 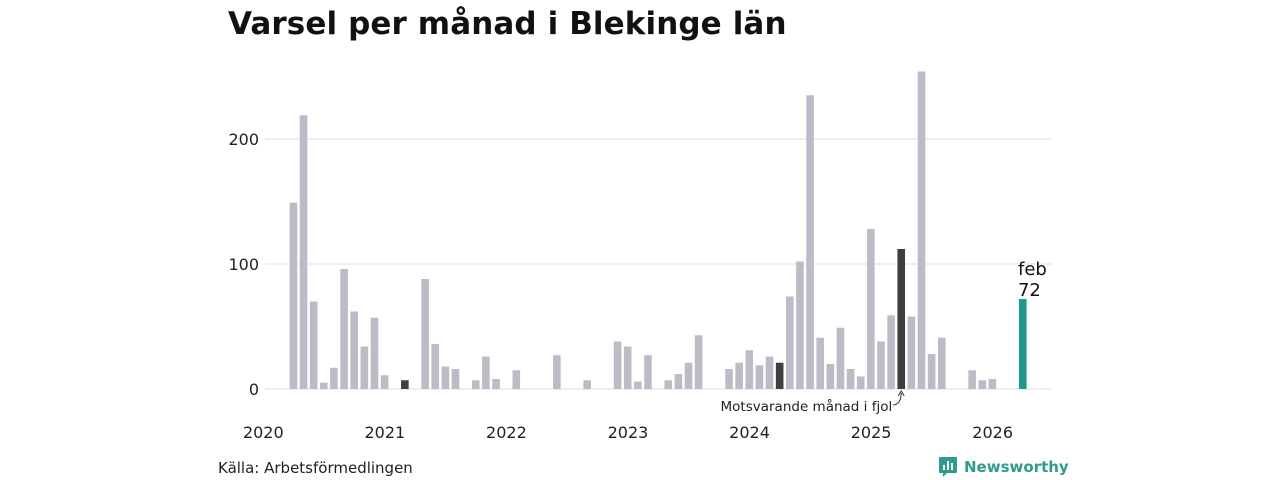 I want to click on annotation-arrowhead, so click(x=901, y=393).